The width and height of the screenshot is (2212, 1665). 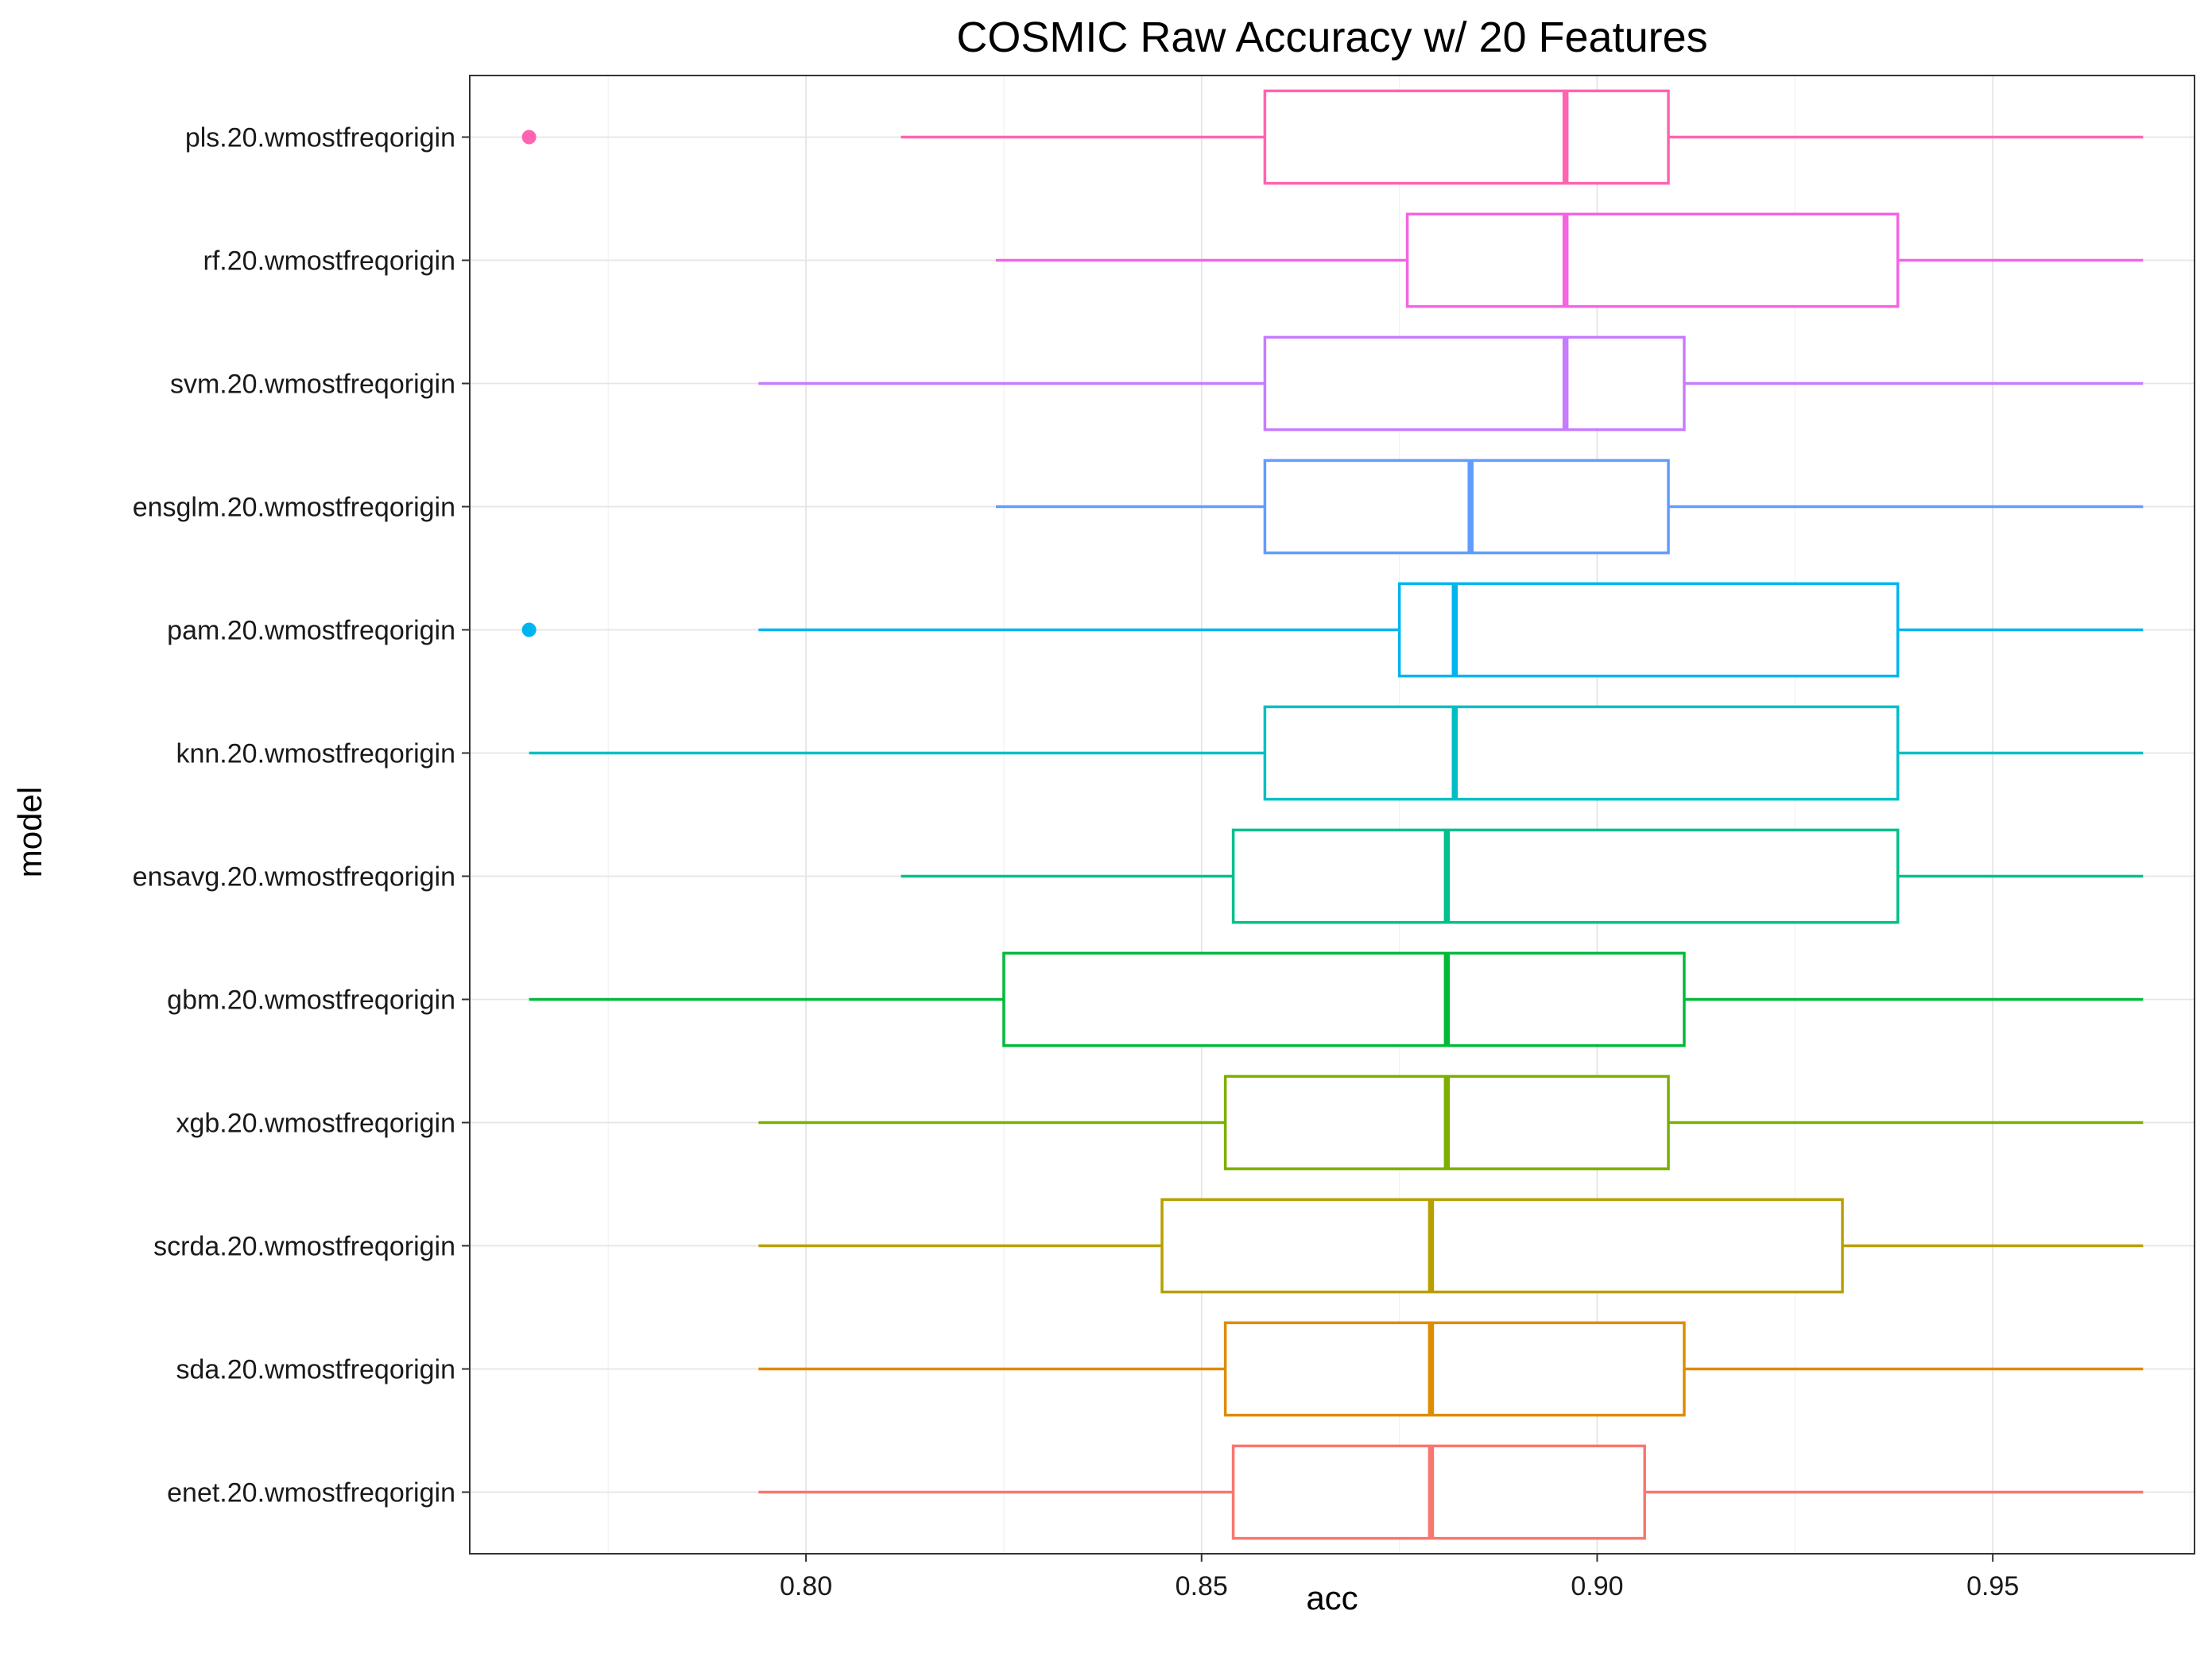 I want to click on x-tick-label: 0.90, so click(x=1597, y=1586).